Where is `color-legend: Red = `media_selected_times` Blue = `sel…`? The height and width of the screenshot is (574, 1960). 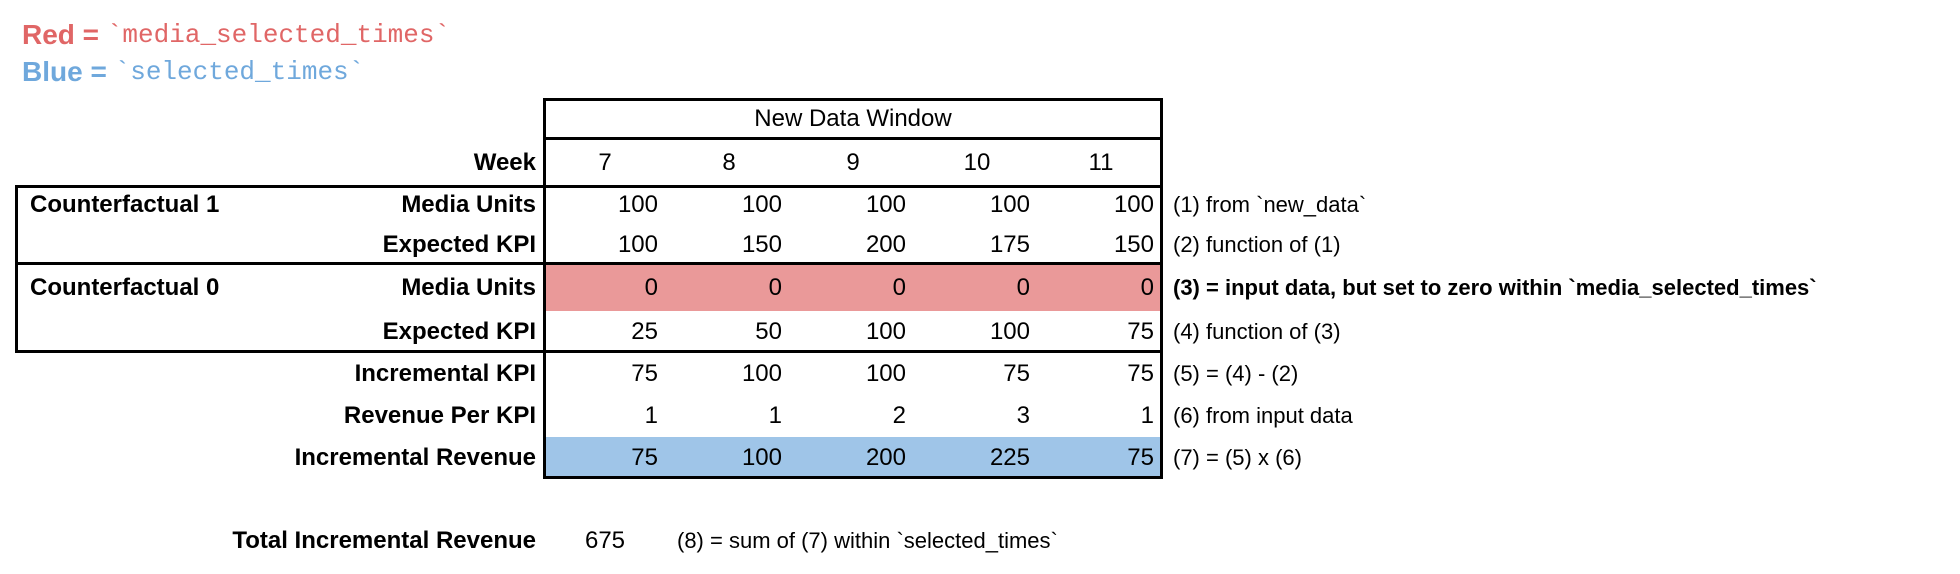 color-legend: Red = `media_selected_times` Blue = `sel… is located at coordinates (236, 53).